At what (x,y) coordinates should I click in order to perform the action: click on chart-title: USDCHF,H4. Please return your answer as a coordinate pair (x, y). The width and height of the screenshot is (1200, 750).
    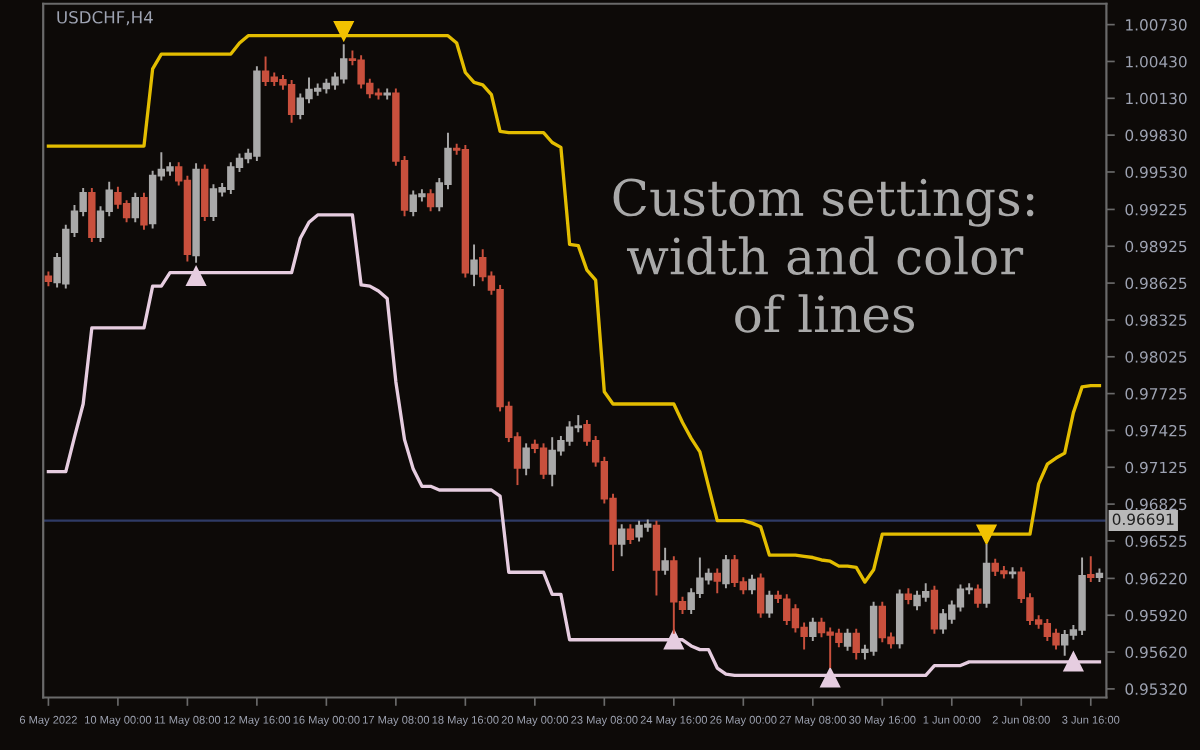
    Looking at the image, I should click on (105, 18).